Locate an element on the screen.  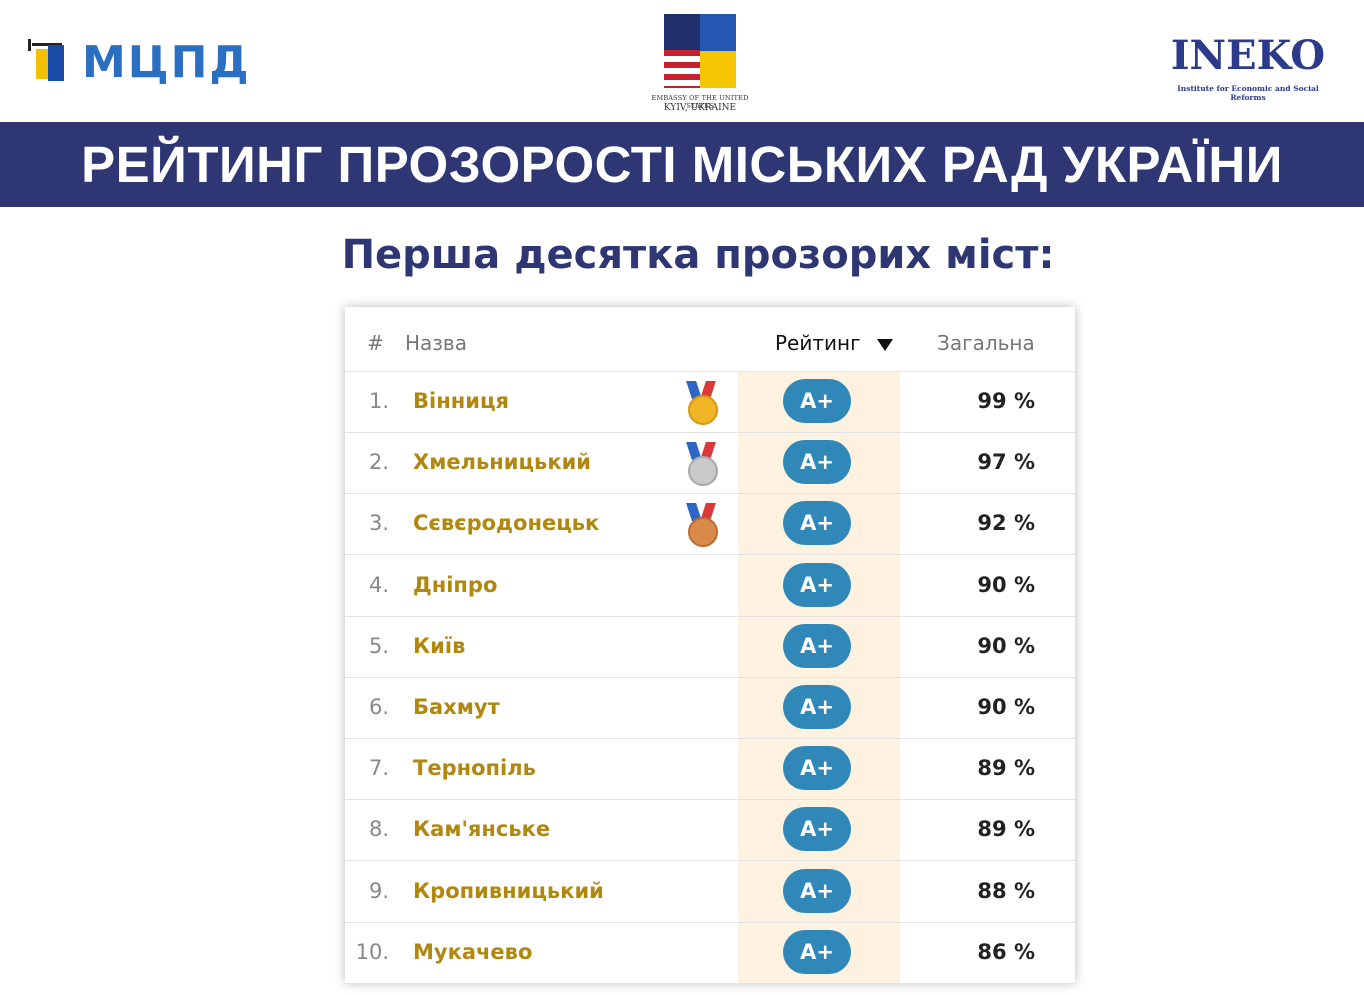
banner-title: РЕЙТИНГ ПРОЗОРОСТІ МІСЬКИХ РАД УКРАЇНИ is located at coordinates (682, 164).